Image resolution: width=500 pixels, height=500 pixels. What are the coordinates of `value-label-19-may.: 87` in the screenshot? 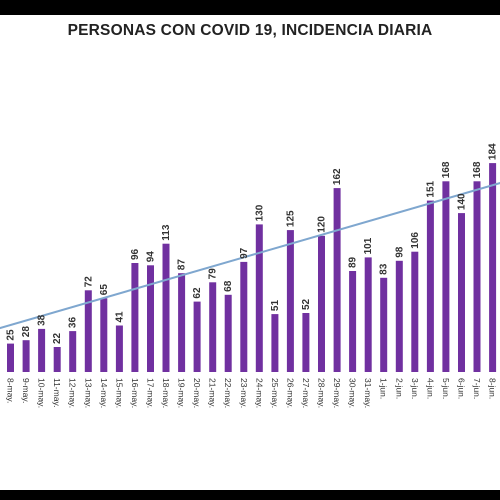 It's located at (182, 265).